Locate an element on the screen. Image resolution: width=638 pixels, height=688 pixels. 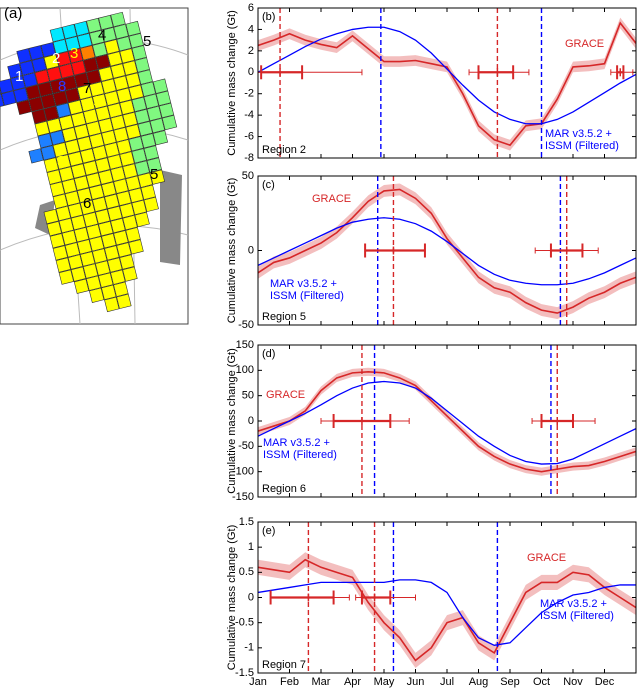
x-tick-label: Jan is located at coordinates (258, 682).